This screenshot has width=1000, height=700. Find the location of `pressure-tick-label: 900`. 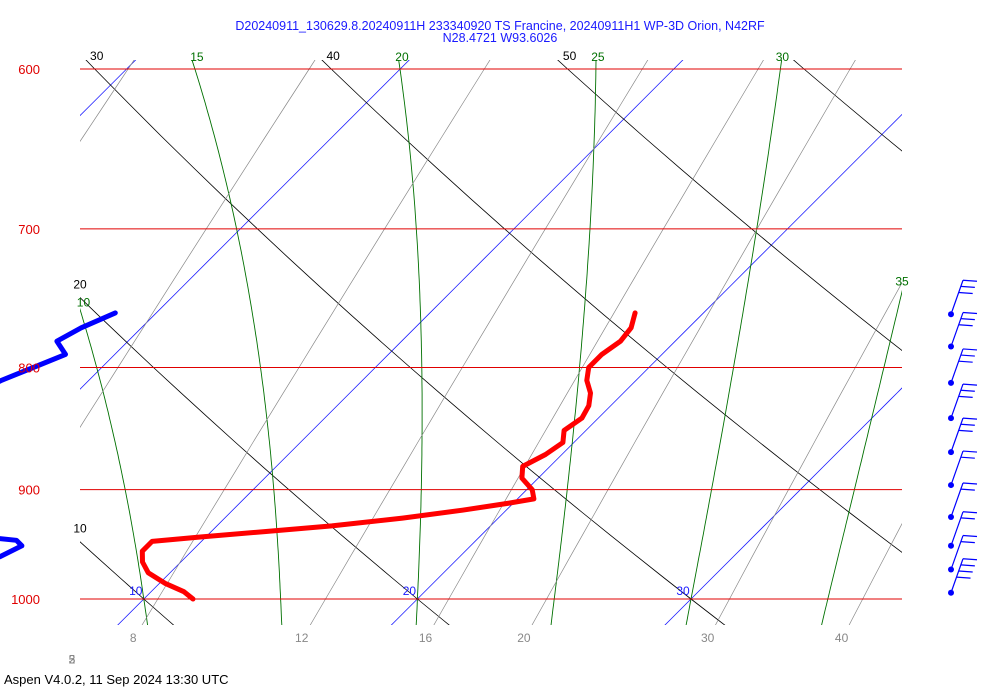

pressure-tick-label: 900 is located at coordinates (29, 490).